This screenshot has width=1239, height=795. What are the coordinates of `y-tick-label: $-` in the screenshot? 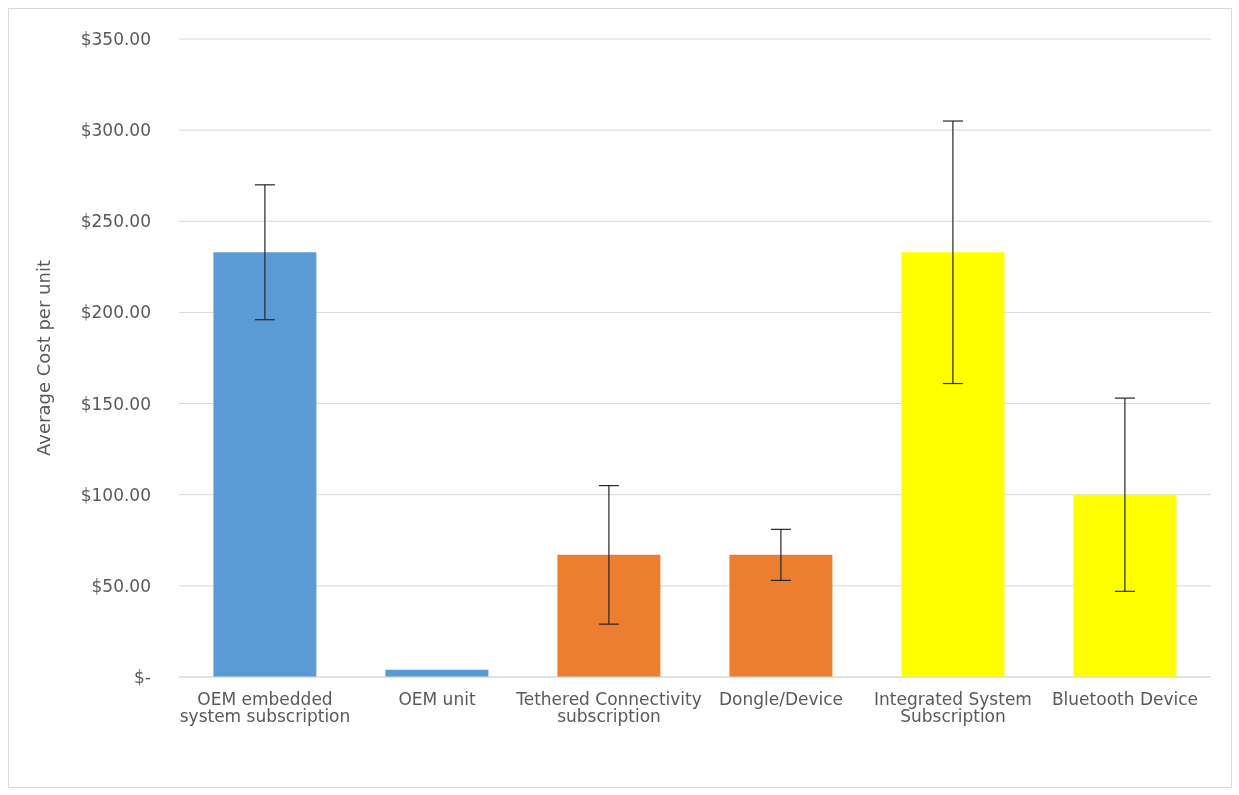 It's located at (142, 677).